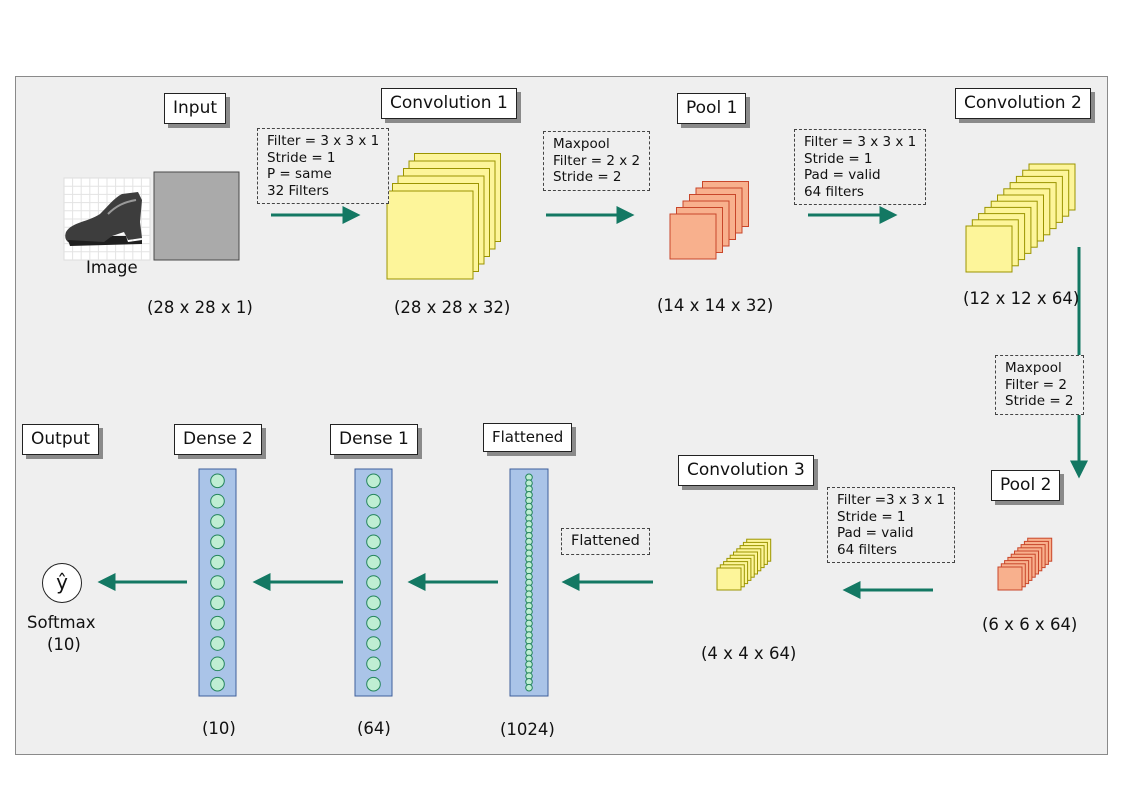 This screenshot has height=794, width=1123. Describe the element at coordinates (64, 644) in the screenshot. I see `output-units: (10)` at that location.